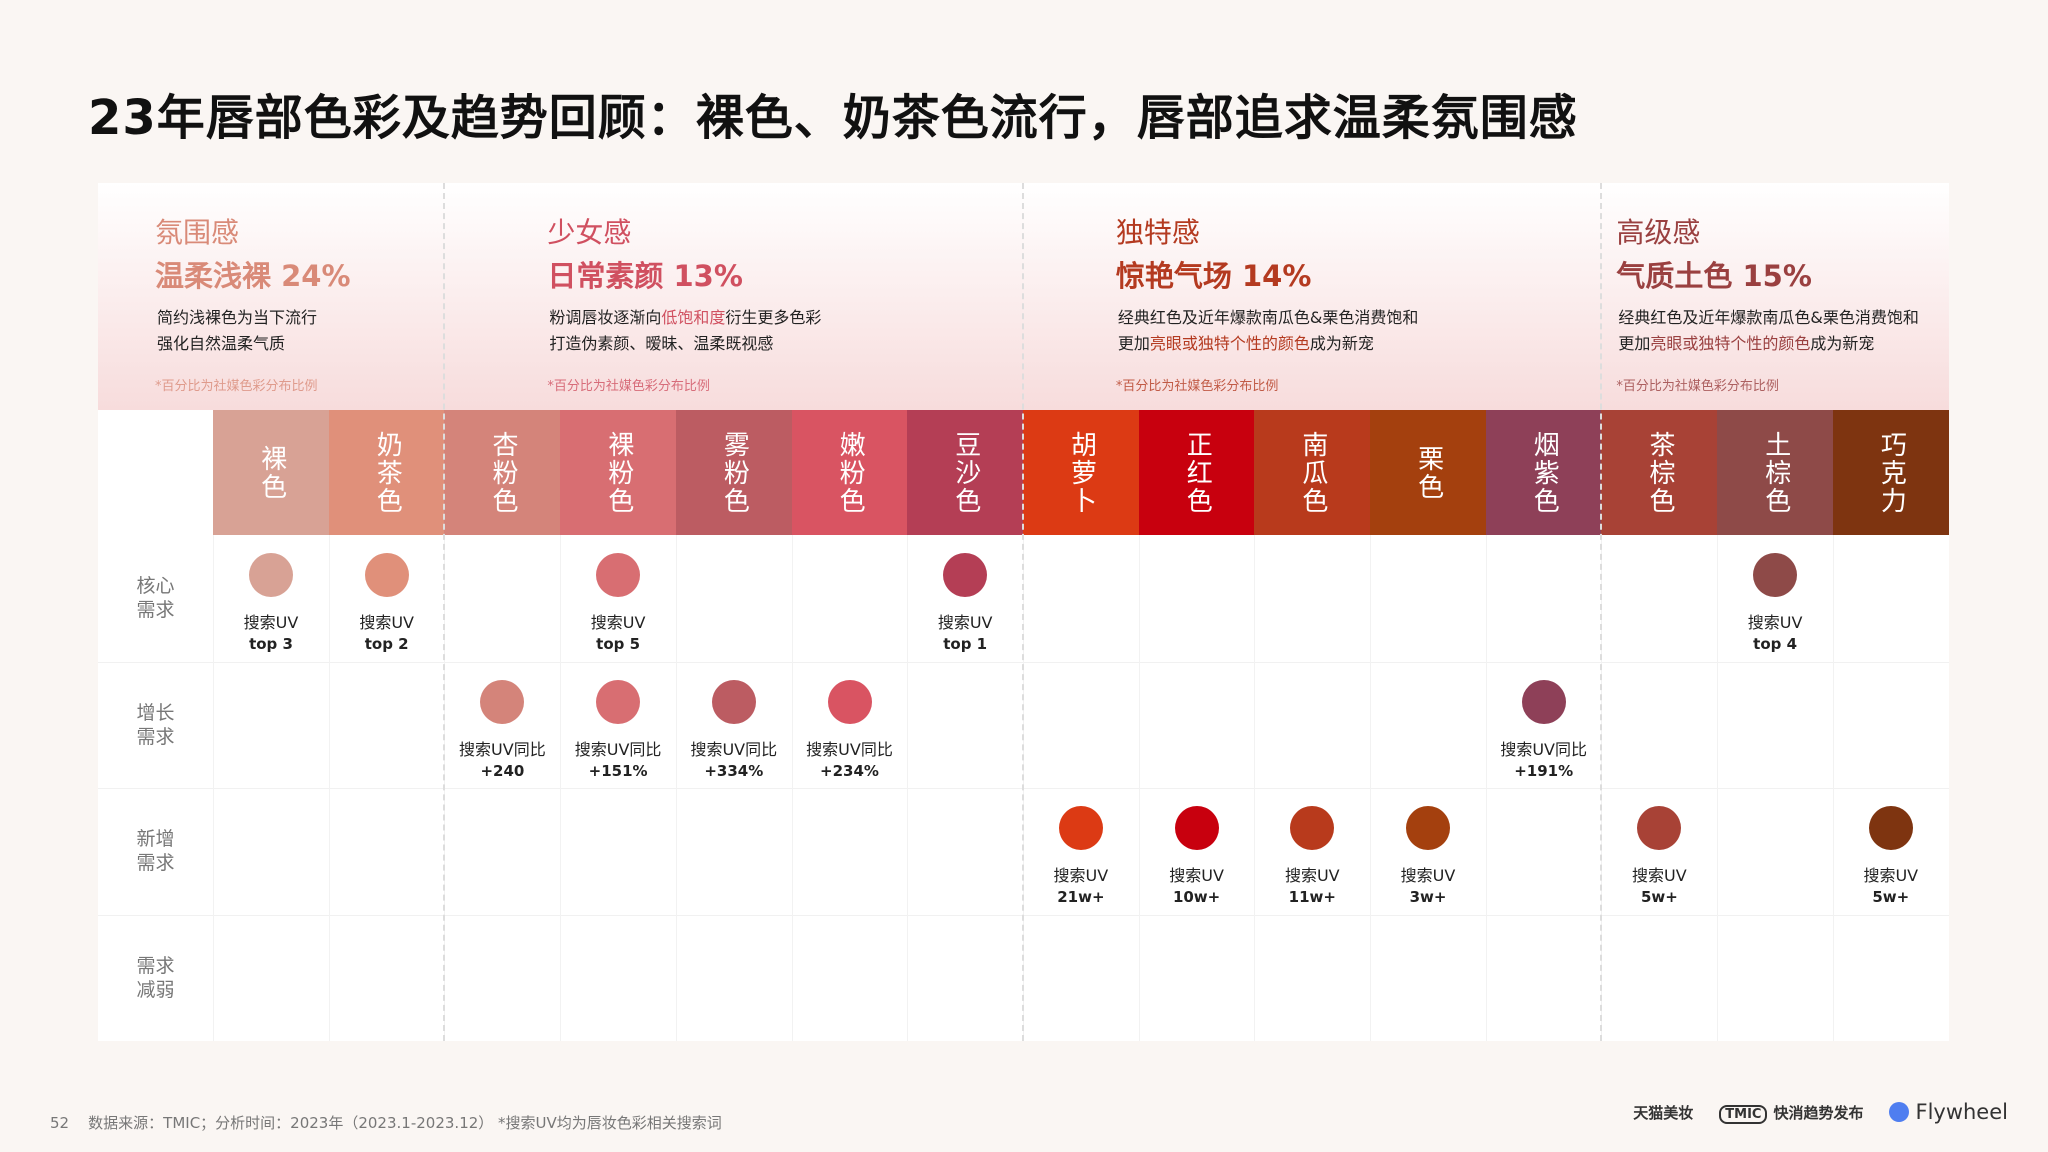 The width and height of the screenshot is (2048, 1152). What do you see at coordinates (502, 729) in the screenshot?
I see `color-demand-cell: 搜索UV同比 +240` at bounding box center [502, 729].